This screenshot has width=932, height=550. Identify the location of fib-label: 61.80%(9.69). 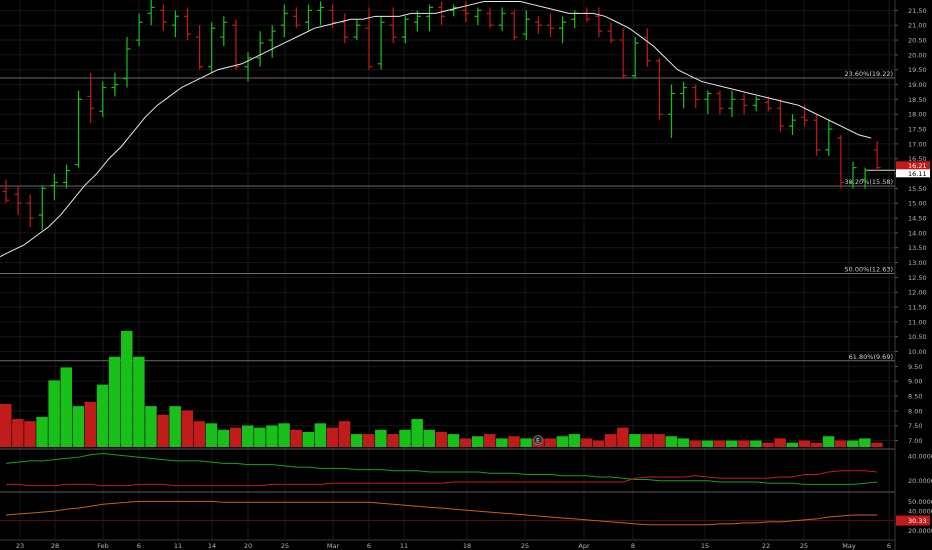
(871, 357).